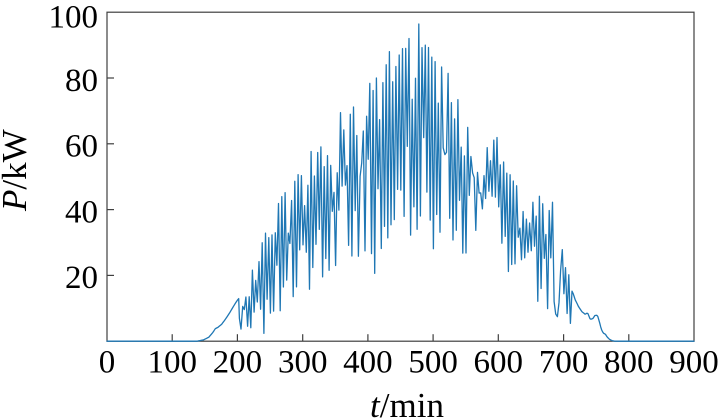 This screenshot has height=420, width=720. Describe the element at coordinates (107, 363) in the screenshot. I see `svg-text: 0` at that location.